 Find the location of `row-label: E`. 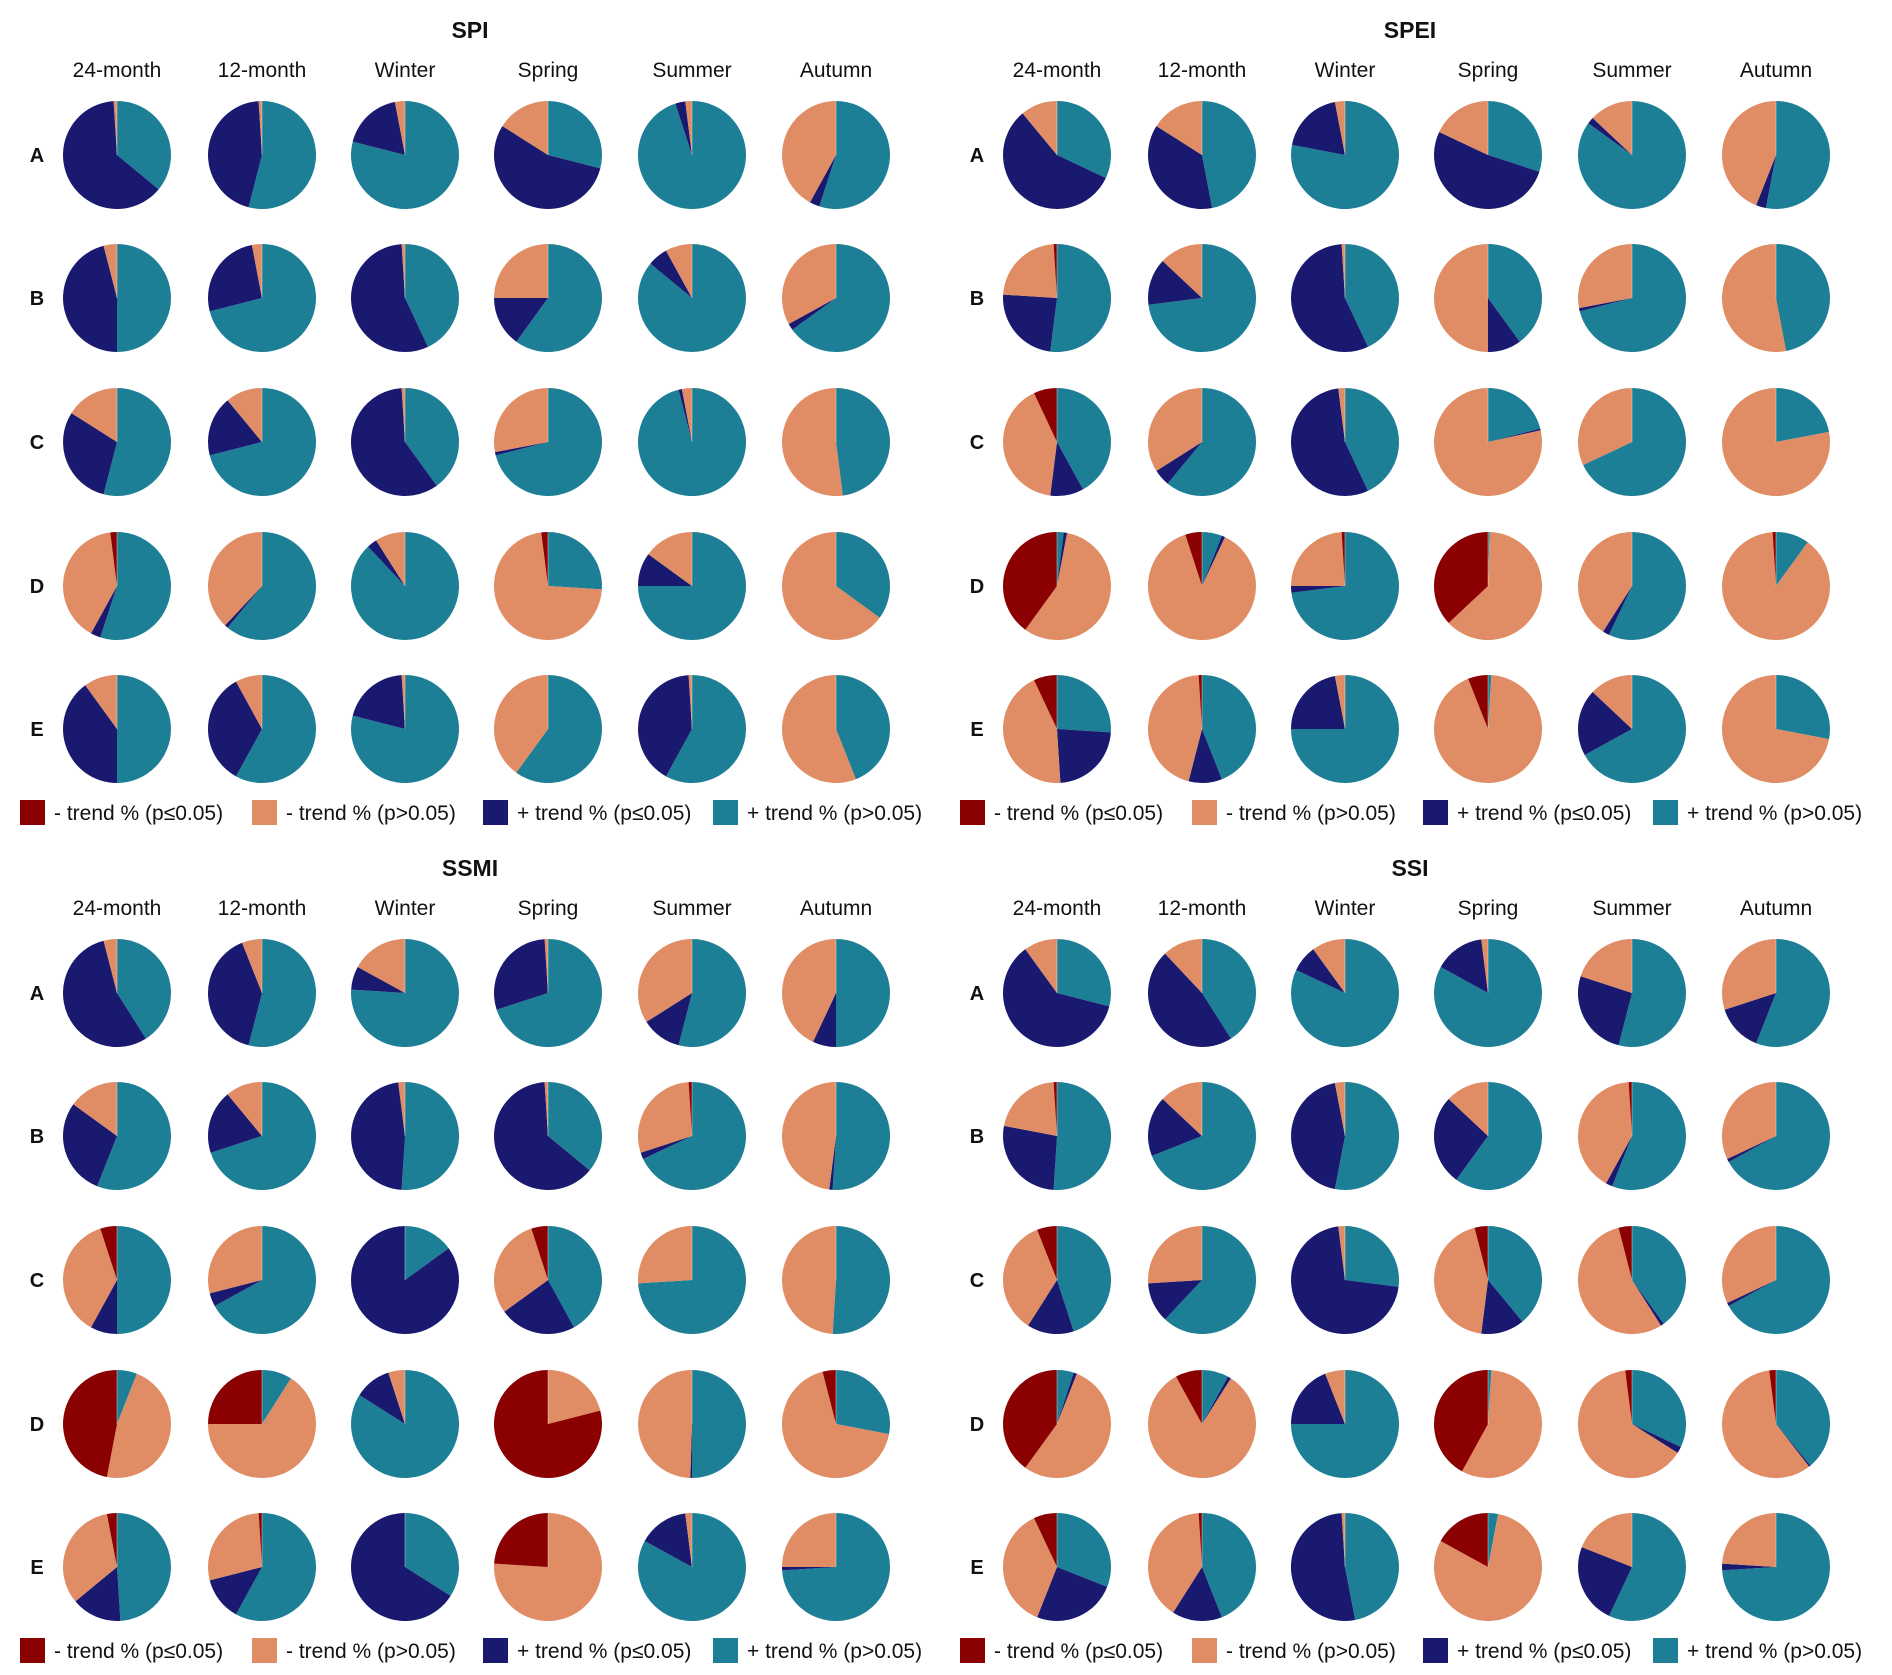

row-label: E is located at coordinates (36, 1568).